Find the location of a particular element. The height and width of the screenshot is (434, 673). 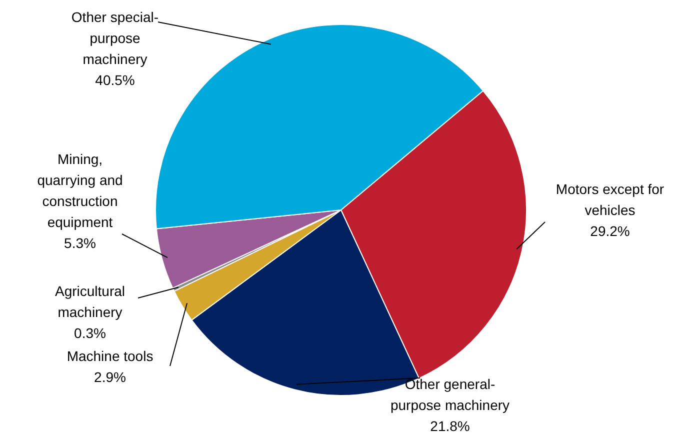

data-label: 2.9% is located at coordinates (110, 376).